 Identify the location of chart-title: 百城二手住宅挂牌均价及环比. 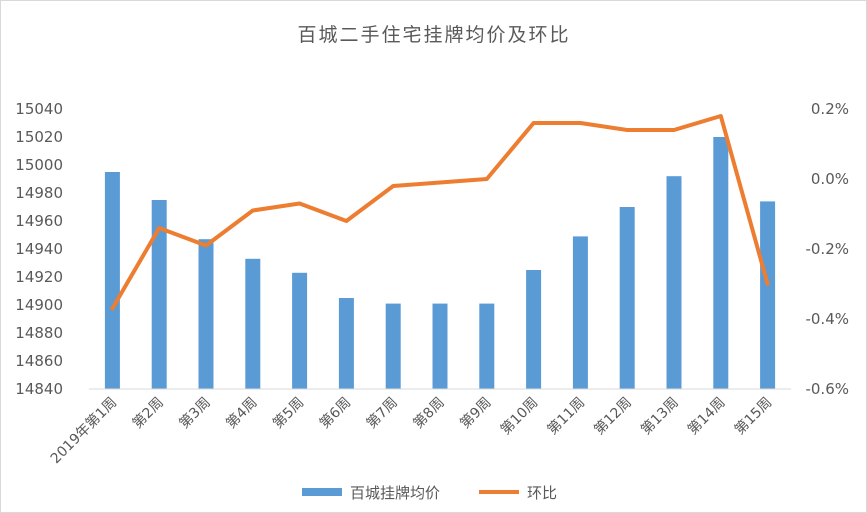
(433, 35).